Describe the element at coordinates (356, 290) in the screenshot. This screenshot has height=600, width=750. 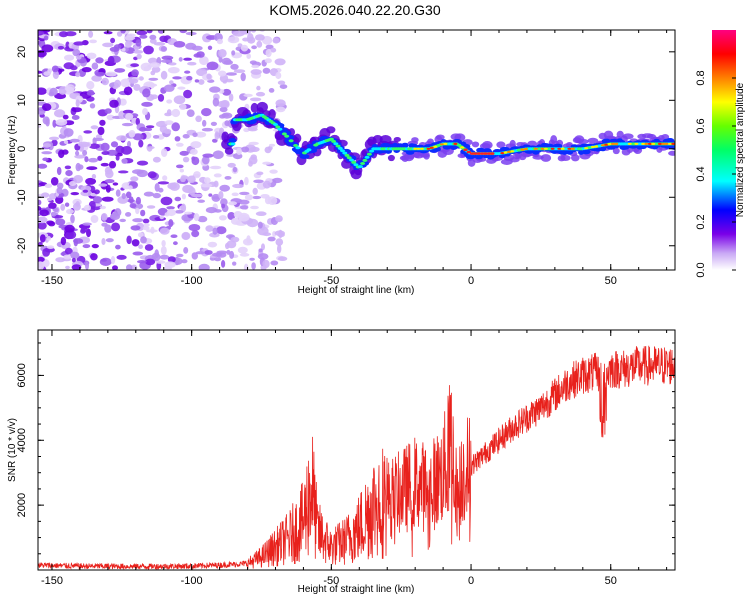
I see `spectrogram-x-label: Height of straight line (km)` at that location.